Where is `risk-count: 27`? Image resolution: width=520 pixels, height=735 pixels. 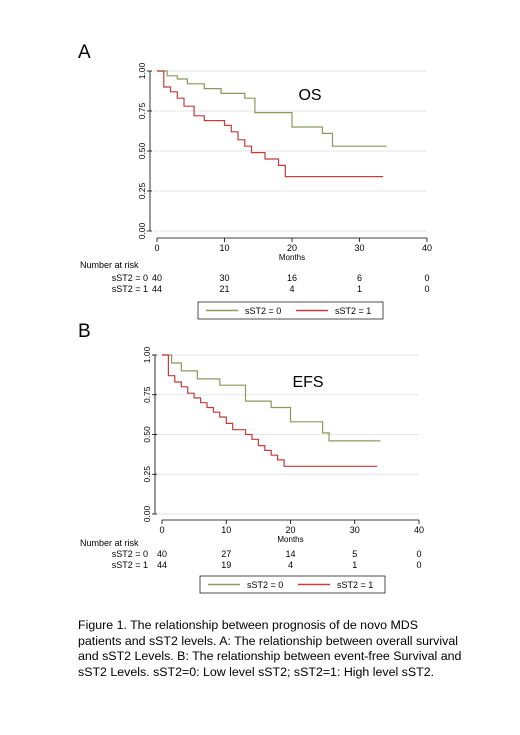
risk-count: 27 is located at coordinates (226, 554).